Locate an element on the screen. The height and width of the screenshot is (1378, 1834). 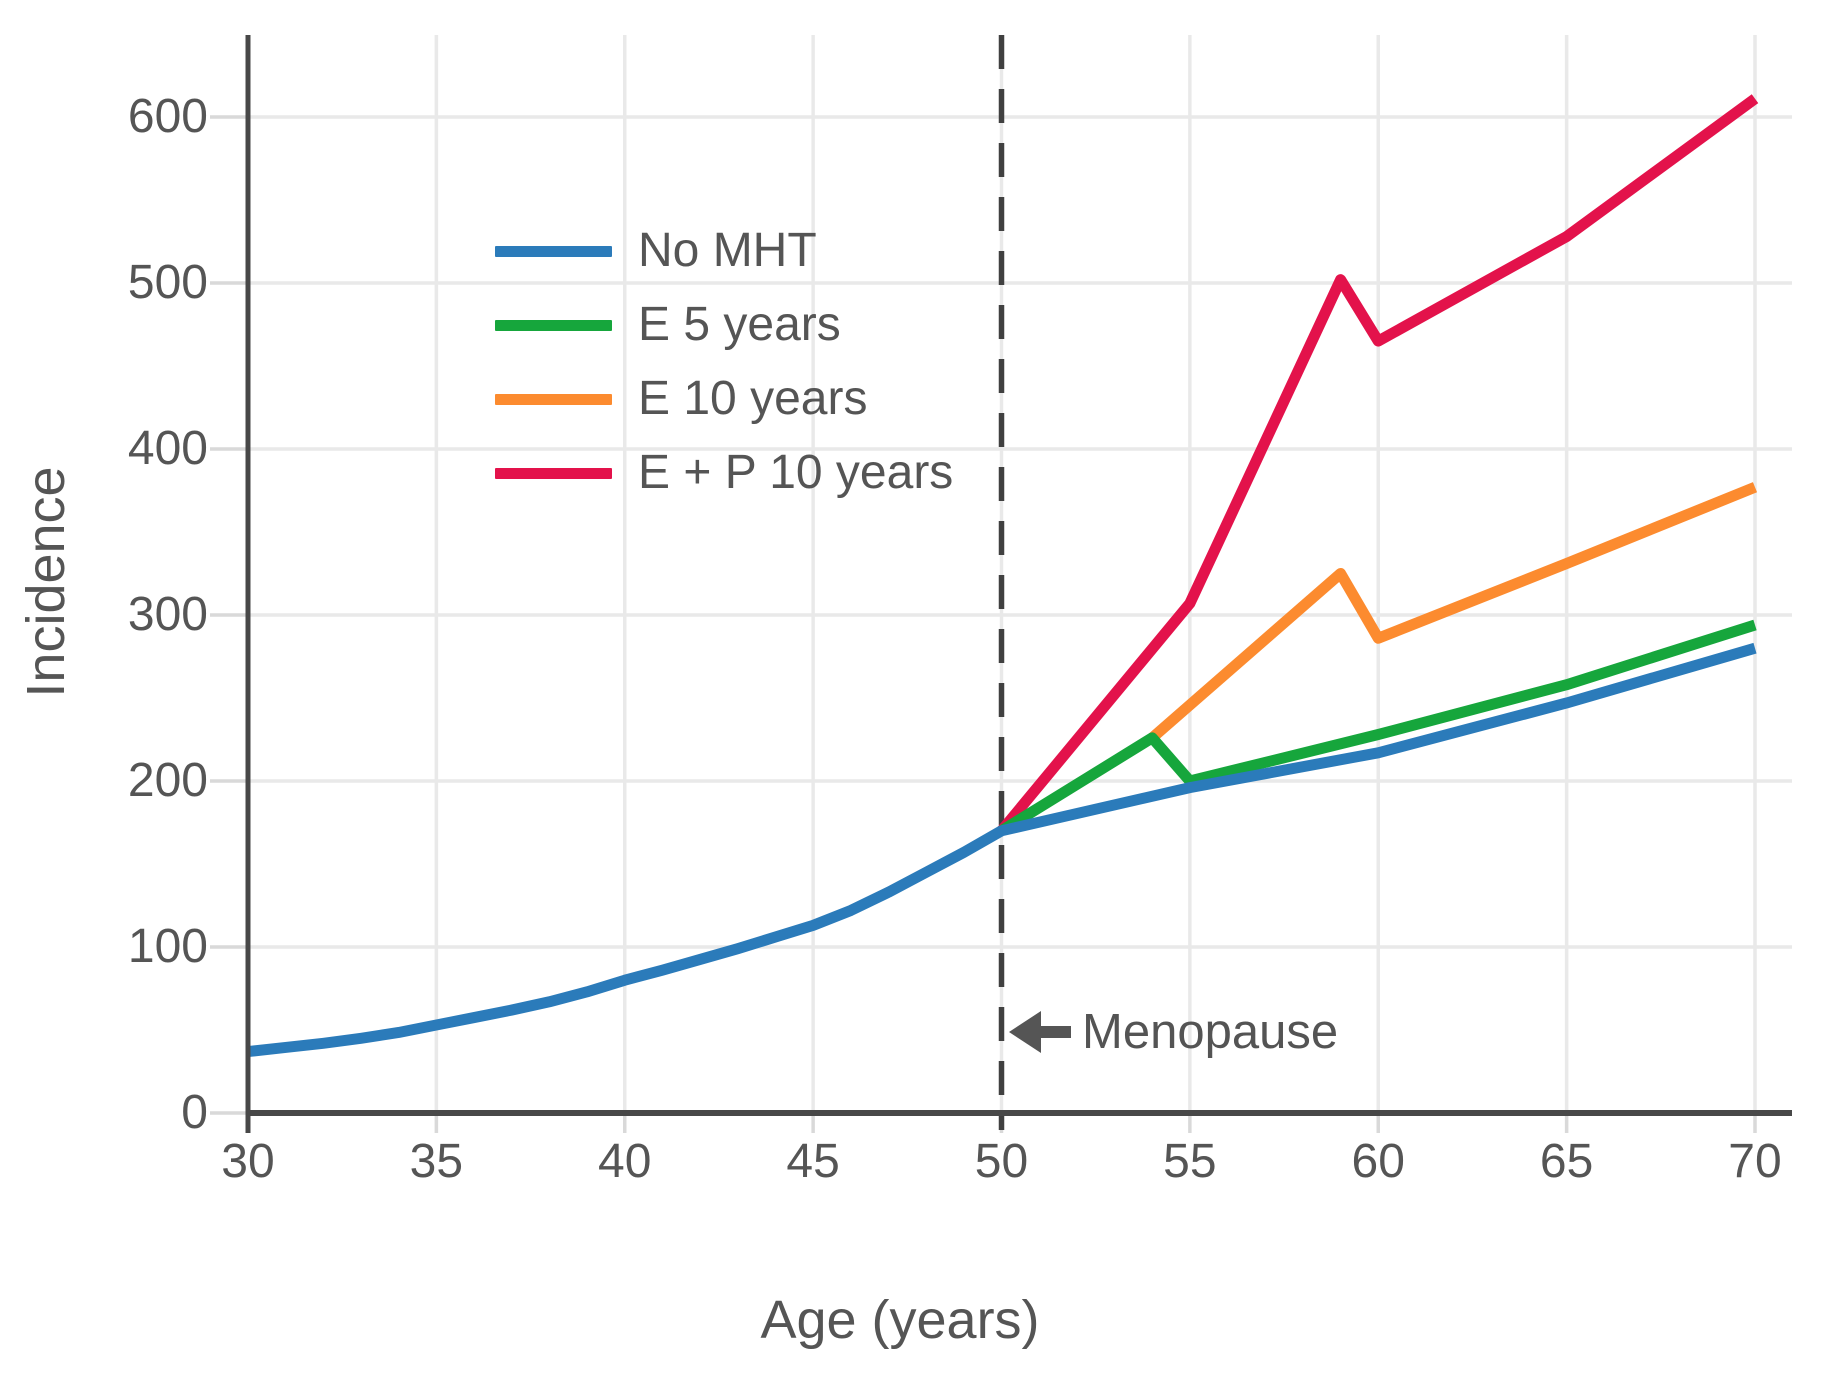
y-tick-label: 100 is located at coordinates (167, 946).